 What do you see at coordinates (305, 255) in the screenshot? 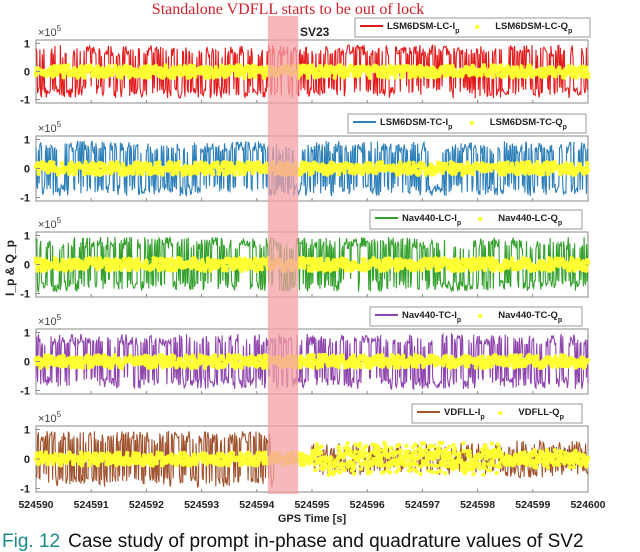
I see `panel-3: 1 0 -1 ×10⁵ Nav440-LC-Ip Nav440-LC-Qp` at bounding box center [305, 255].